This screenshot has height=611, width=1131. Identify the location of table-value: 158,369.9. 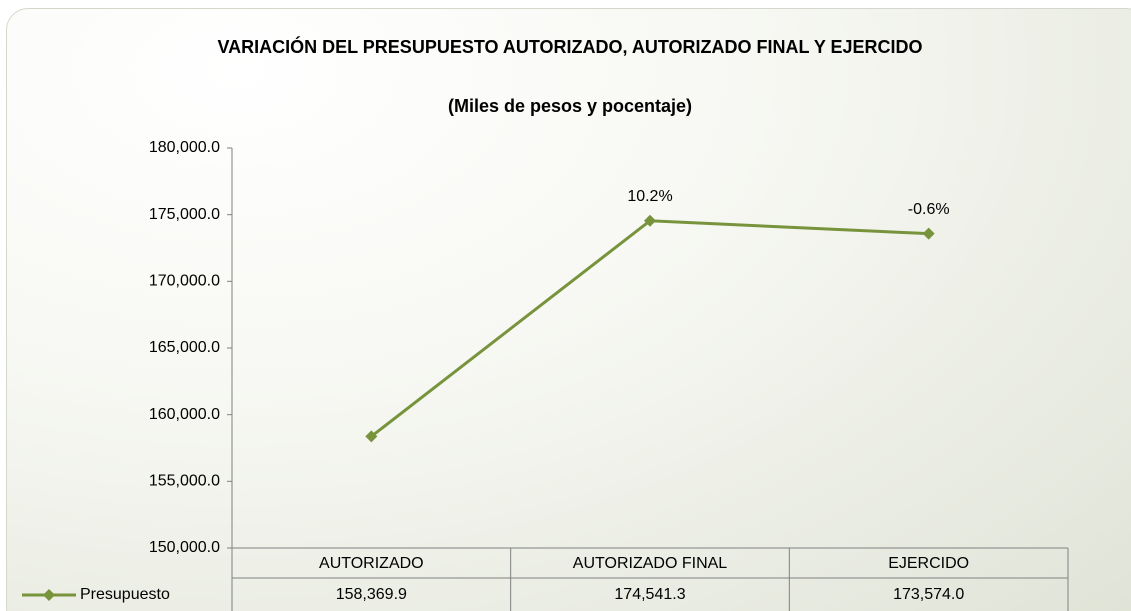
(371, 594).